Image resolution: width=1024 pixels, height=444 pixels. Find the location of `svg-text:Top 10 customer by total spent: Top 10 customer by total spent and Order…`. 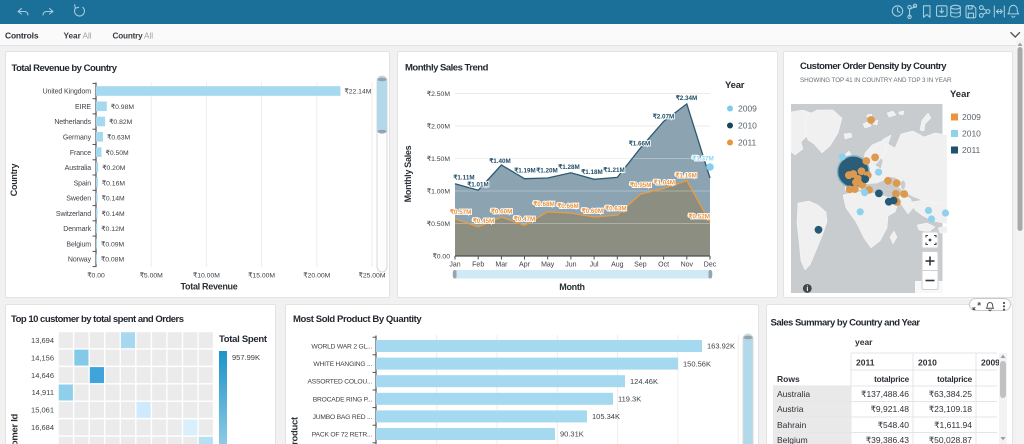

svg-text:Top 10 customer by total spent: Top 10 customer by total spent and Order… is located at coordinates (97, 319).